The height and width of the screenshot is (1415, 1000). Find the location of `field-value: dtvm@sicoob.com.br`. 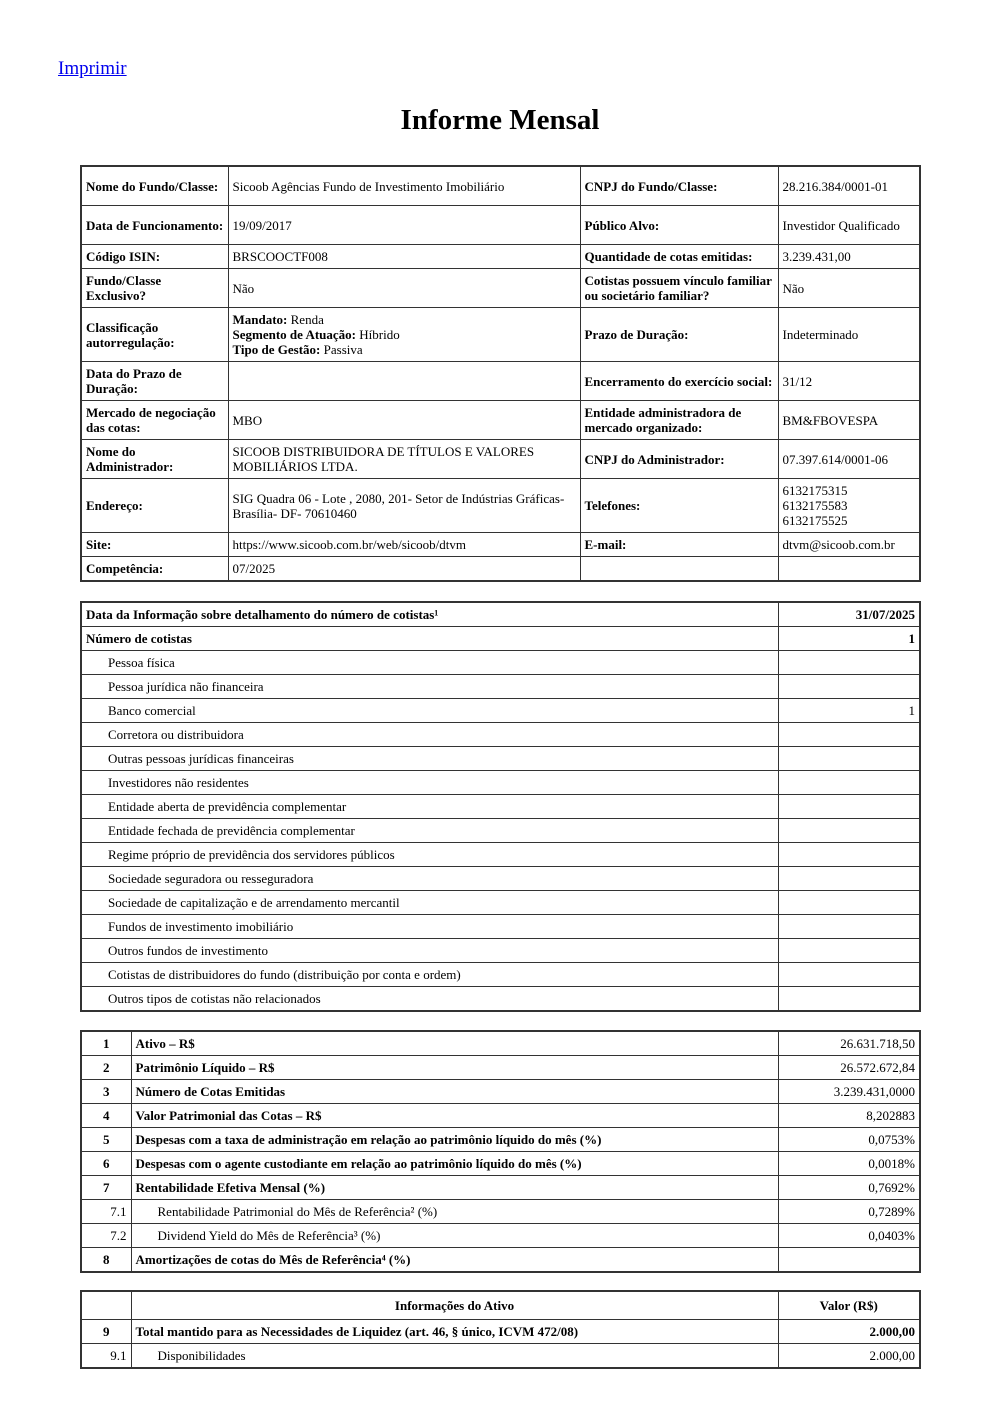

field-value: dtvm@sicoob.com.br is located at coordinates (849, 544).